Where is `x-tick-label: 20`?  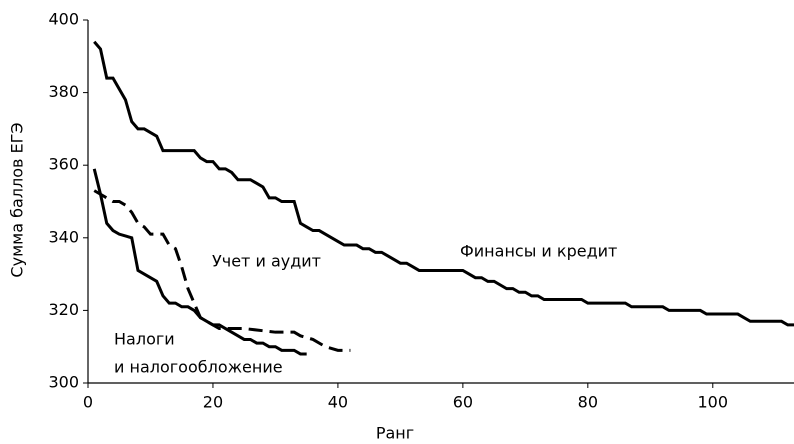
x-tick-label: 20 is located at coordinates (213, 402).